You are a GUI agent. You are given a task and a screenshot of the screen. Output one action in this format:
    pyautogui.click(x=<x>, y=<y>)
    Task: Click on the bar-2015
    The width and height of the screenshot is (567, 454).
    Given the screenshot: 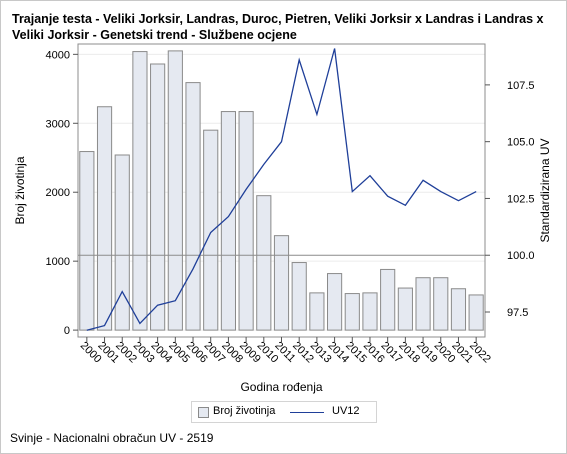 What is the action you would take?
    pyautogui.click(x=352, y=312)
    